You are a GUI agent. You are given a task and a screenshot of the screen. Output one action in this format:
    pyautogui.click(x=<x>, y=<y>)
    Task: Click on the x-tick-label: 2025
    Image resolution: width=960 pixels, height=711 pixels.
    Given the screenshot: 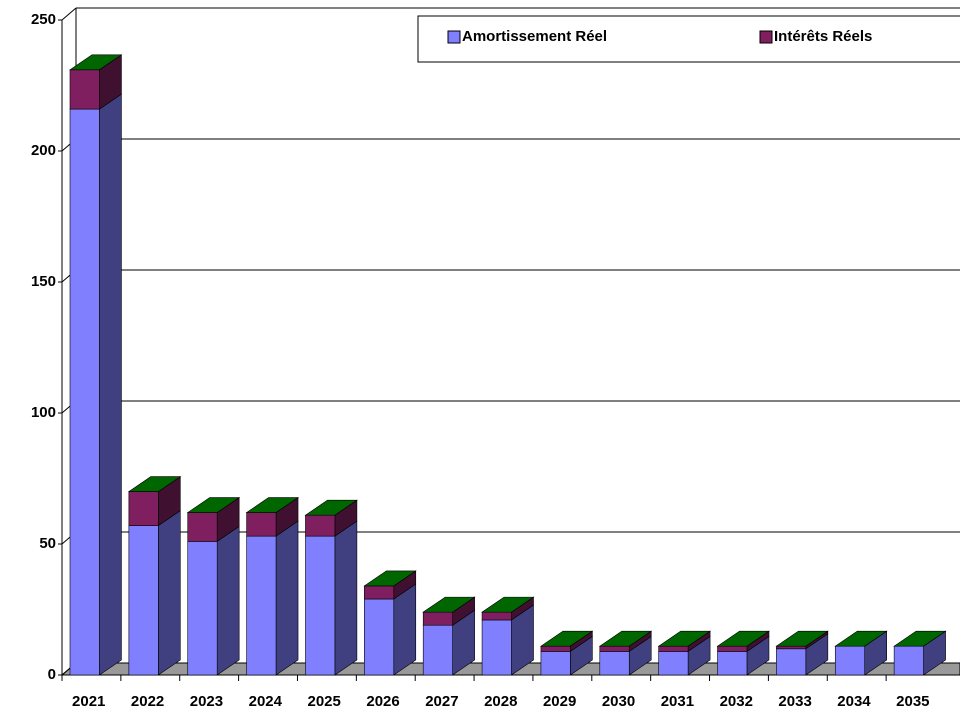 What is the action you would take?
    pyautogui.click(x=323, y=701)
    